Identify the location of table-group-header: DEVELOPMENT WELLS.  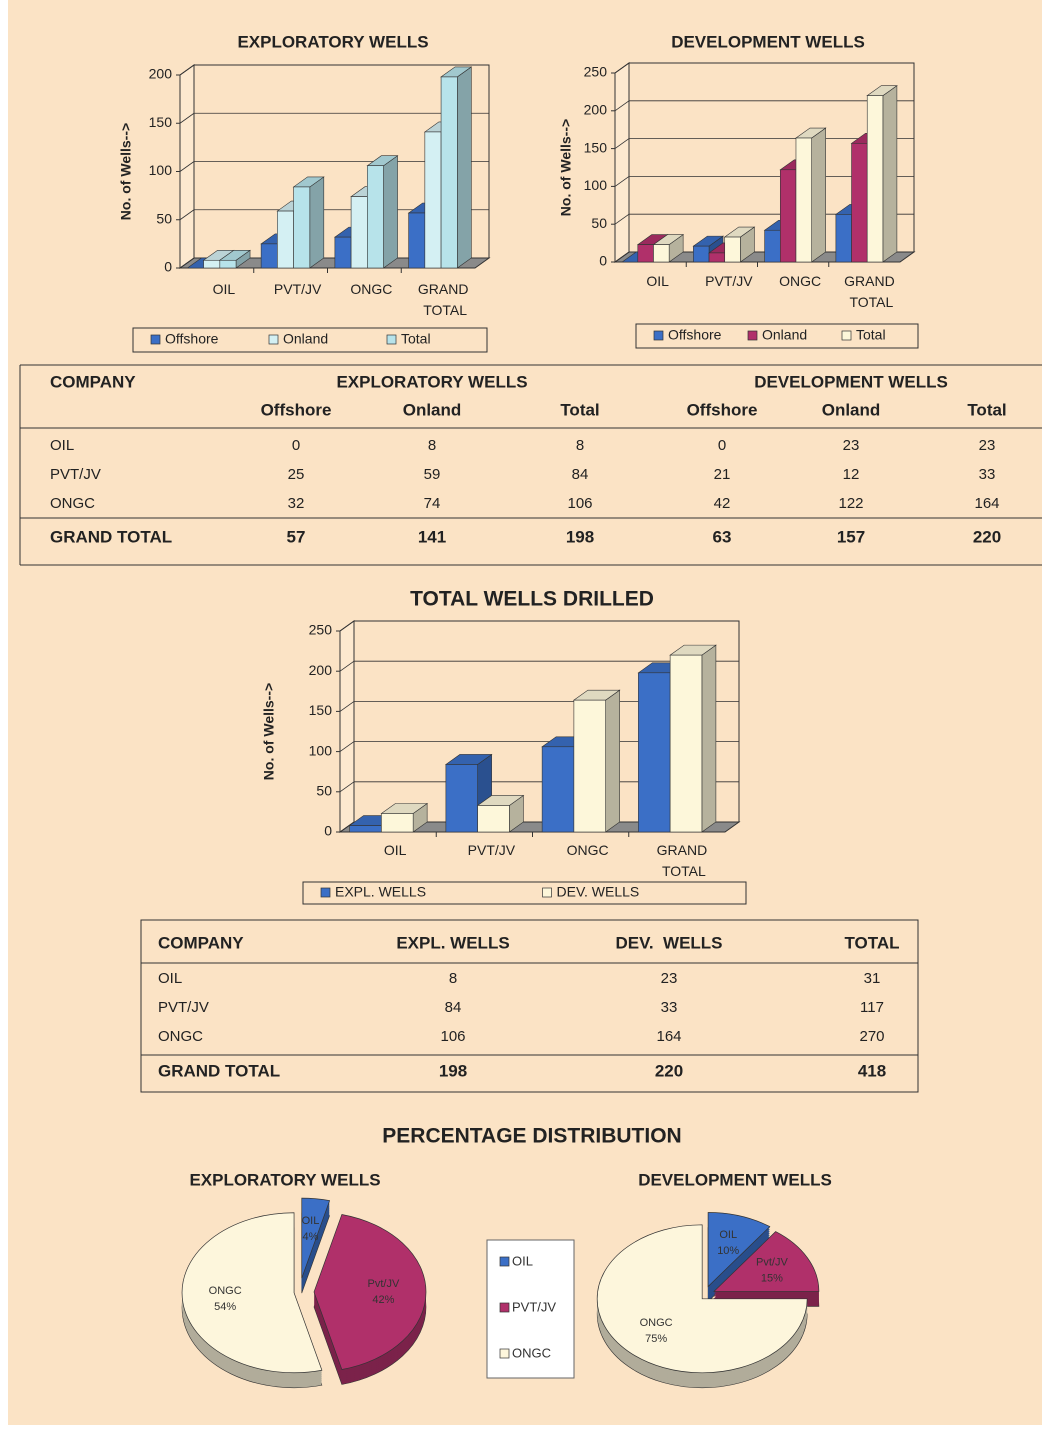
(851, 381).